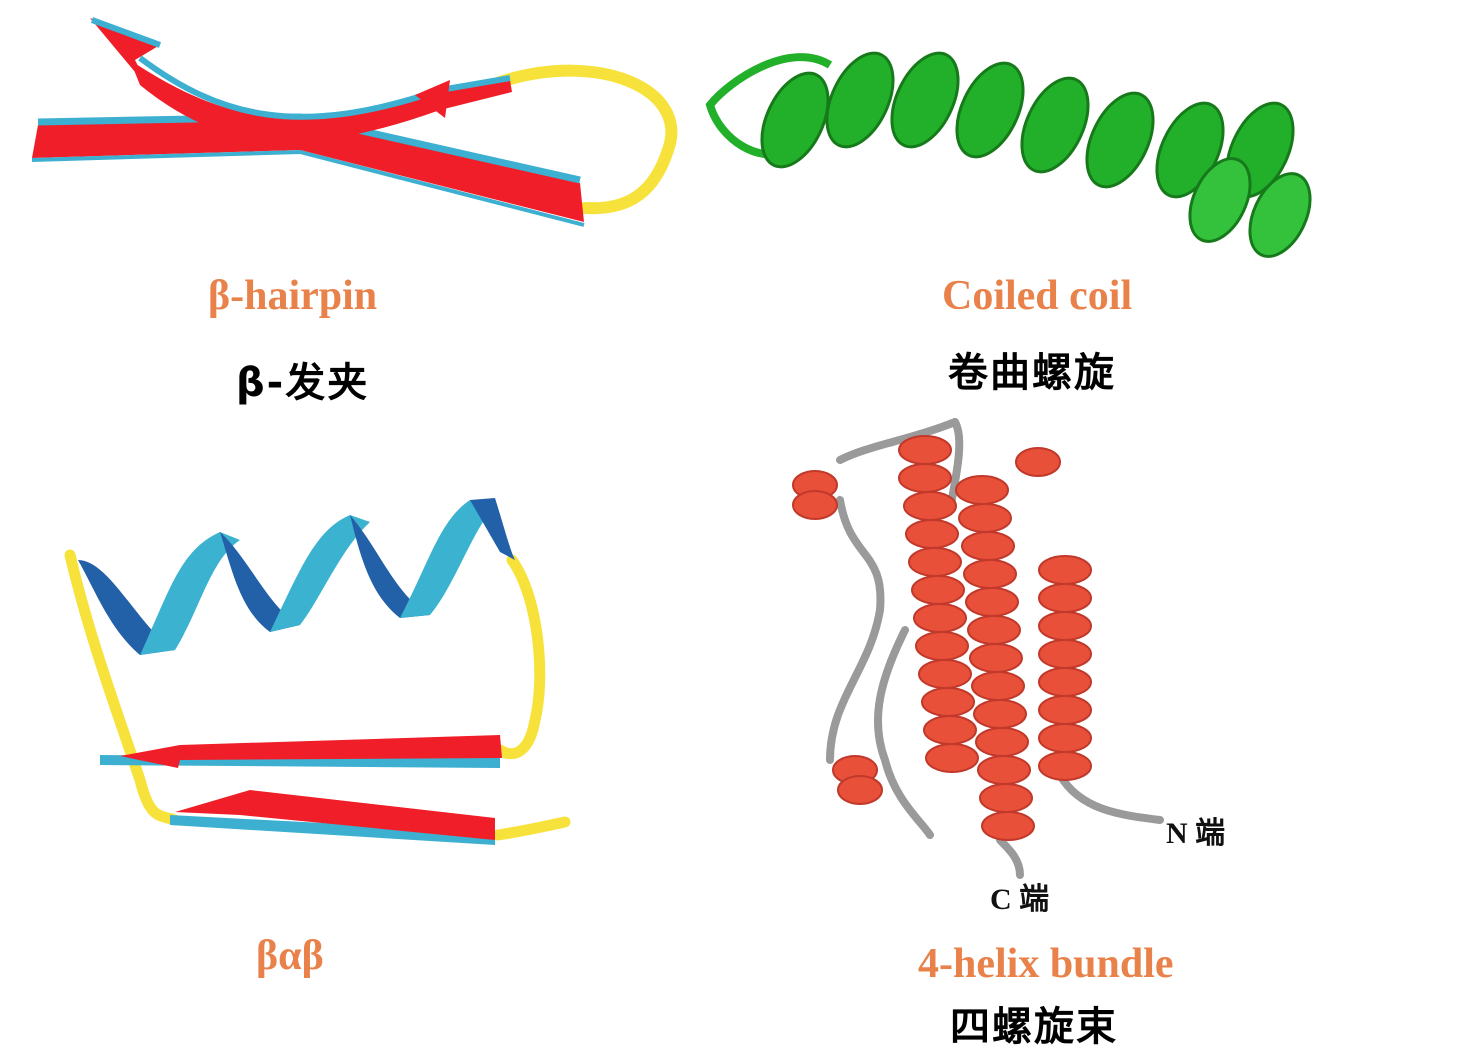 The height and width of the screenshot is (1052, 1472). What do you see at coordinates (303, 383) in the screenshot?
I see `hairpin-label-zh: β-发夹` at bounding box center [303, 383].